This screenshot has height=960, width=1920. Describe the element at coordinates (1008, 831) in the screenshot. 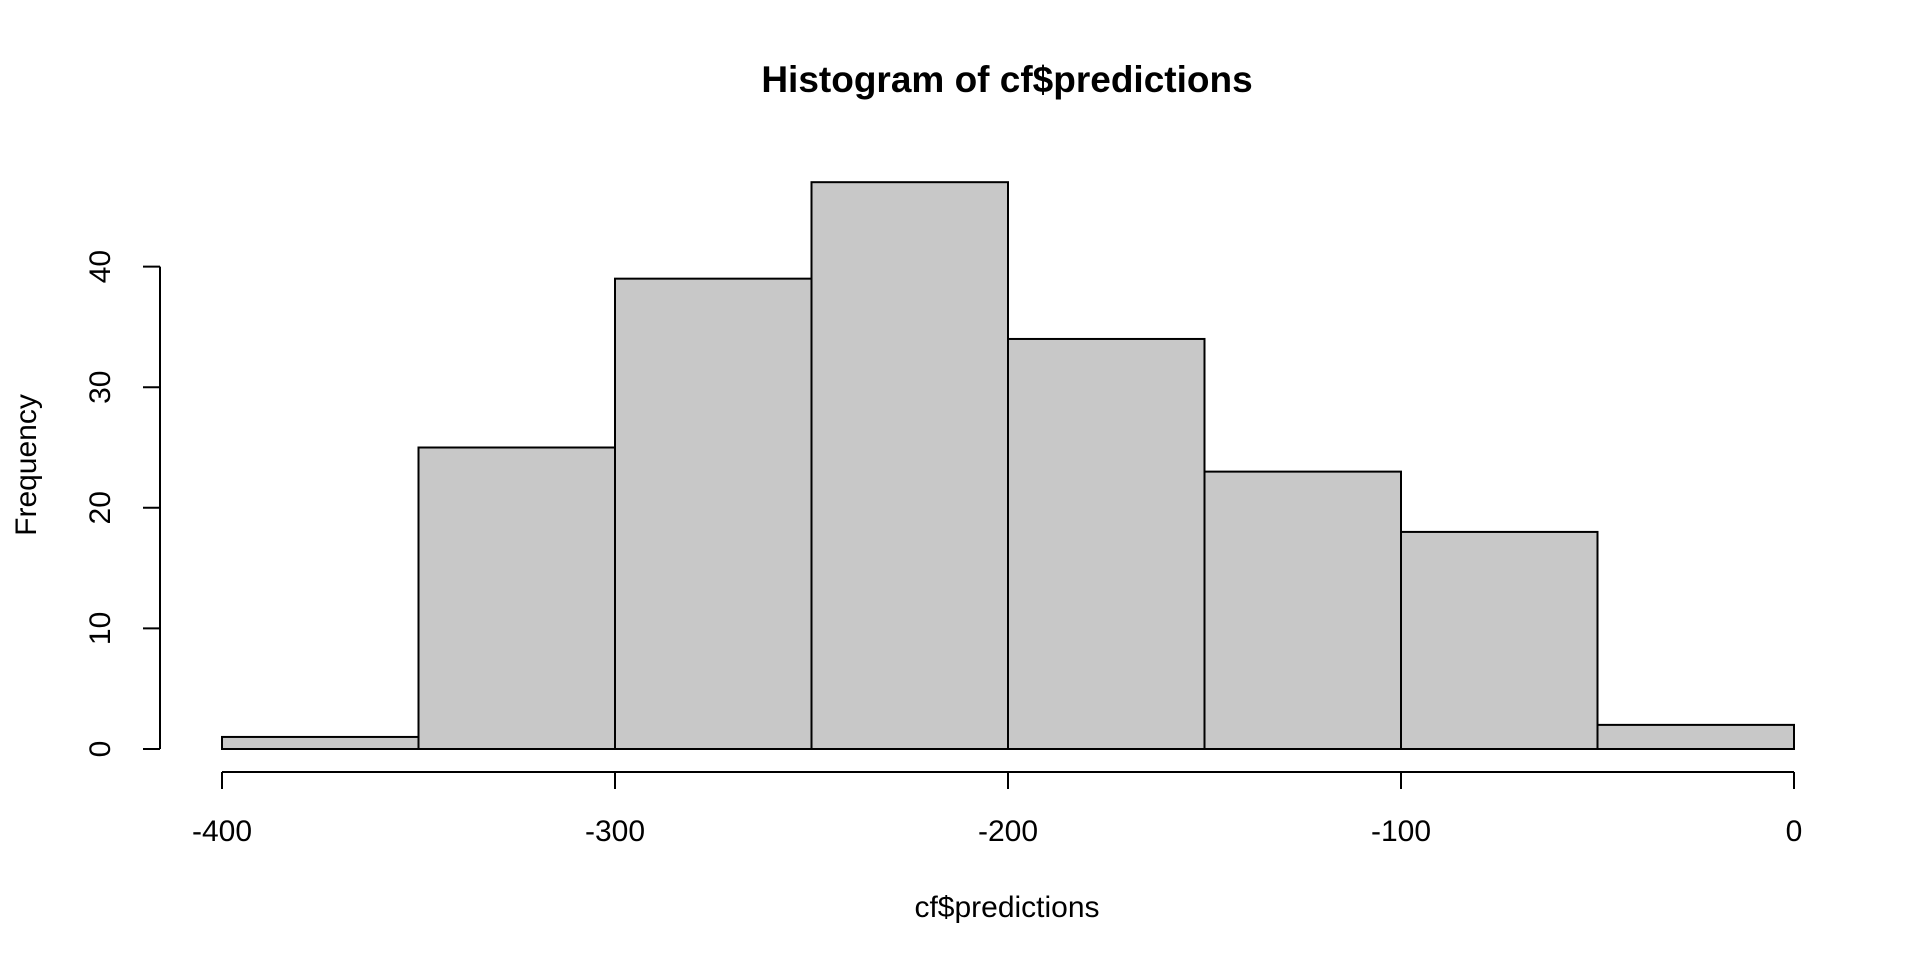

I see `x-tick-label: -200` at that location.